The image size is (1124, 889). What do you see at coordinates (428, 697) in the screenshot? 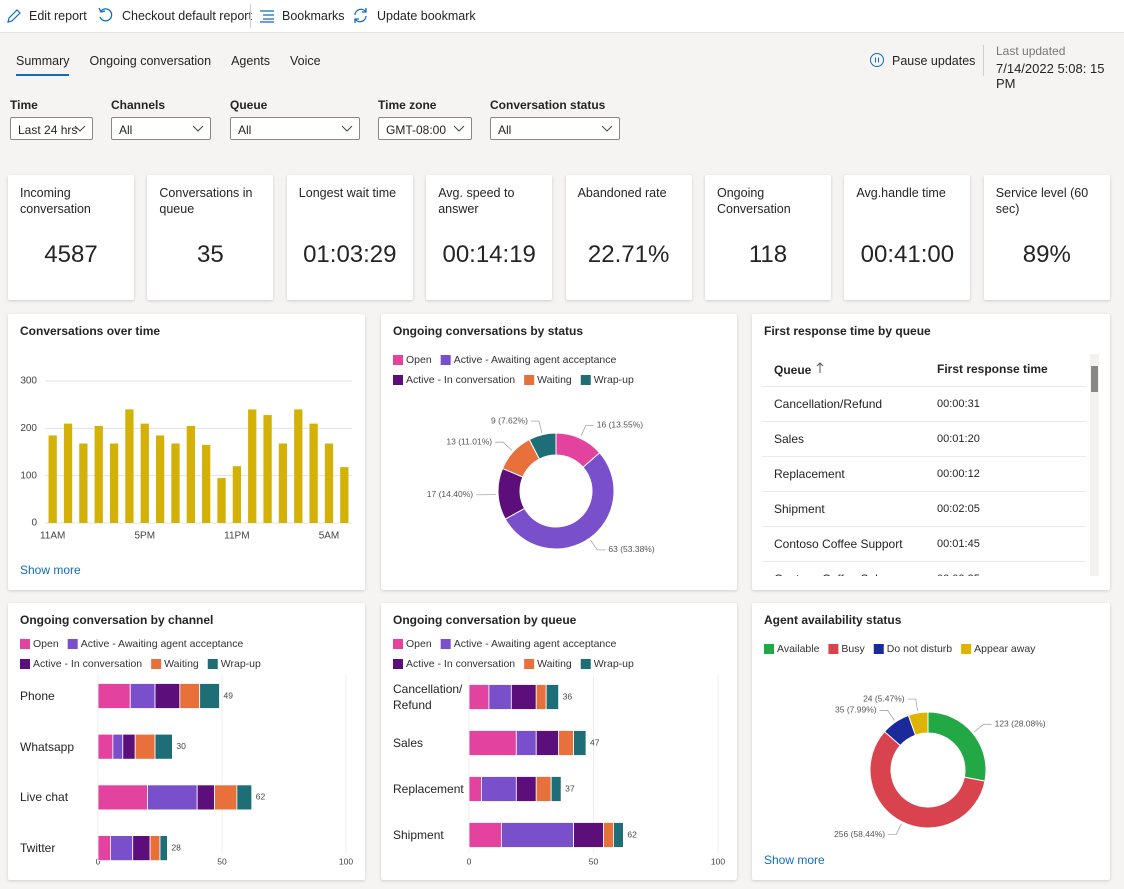
I see `y-category-label: Cancellation/Refund` at bounding box center [428, 697].